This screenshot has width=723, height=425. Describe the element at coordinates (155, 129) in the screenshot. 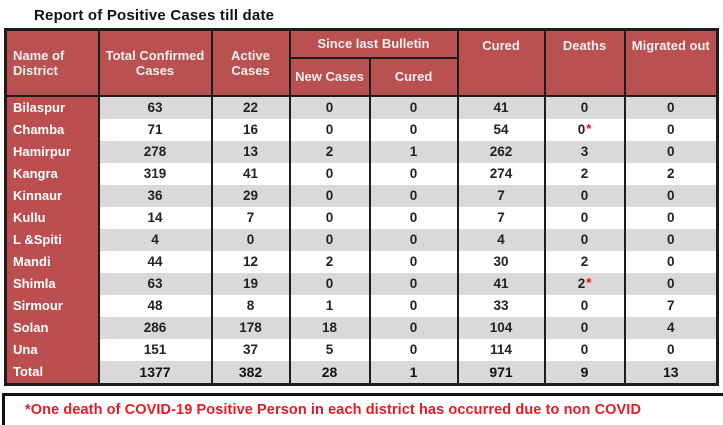

I see `cell-confirmed: 71` at that location.